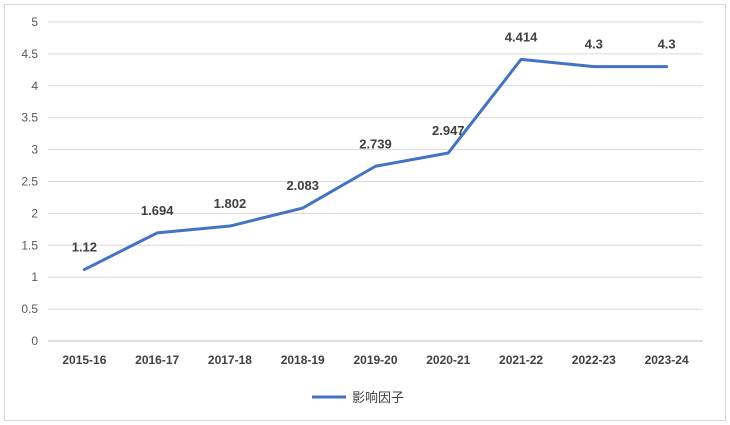  I want to click on y-tick-label: 2.5, so click(29, 182).